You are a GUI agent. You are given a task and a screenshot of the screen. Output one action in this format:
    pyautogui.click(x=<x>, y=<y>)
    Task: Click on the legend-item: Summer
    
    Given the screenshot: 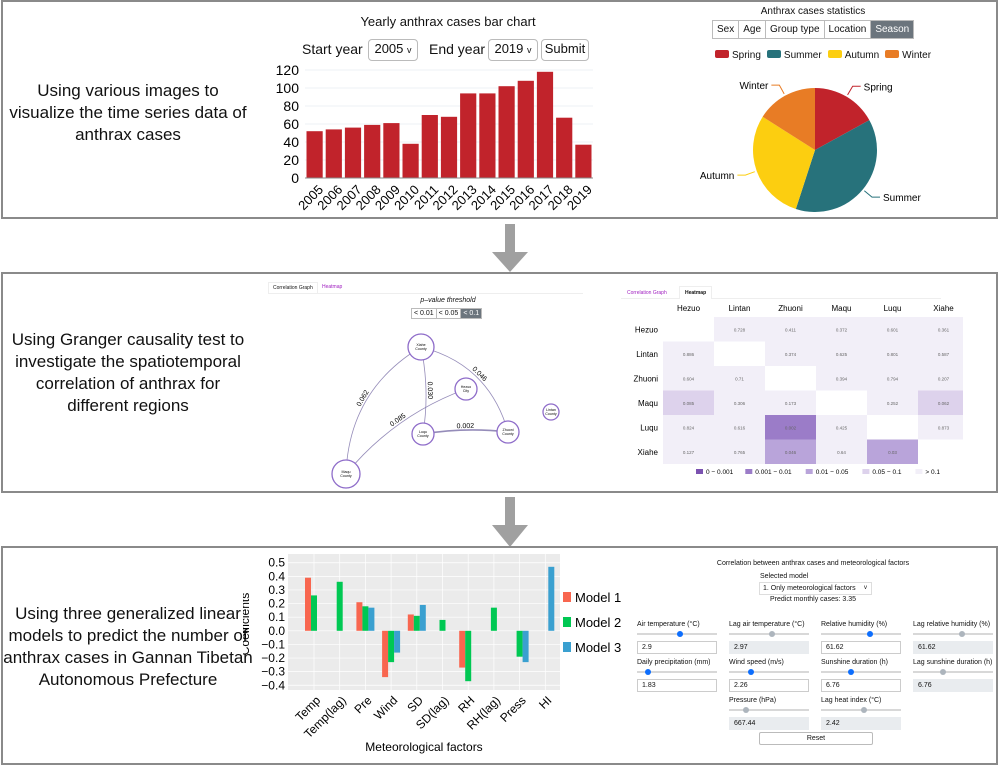 What is the action you would take?
    pyautogui.click(x=794, y=55)
    